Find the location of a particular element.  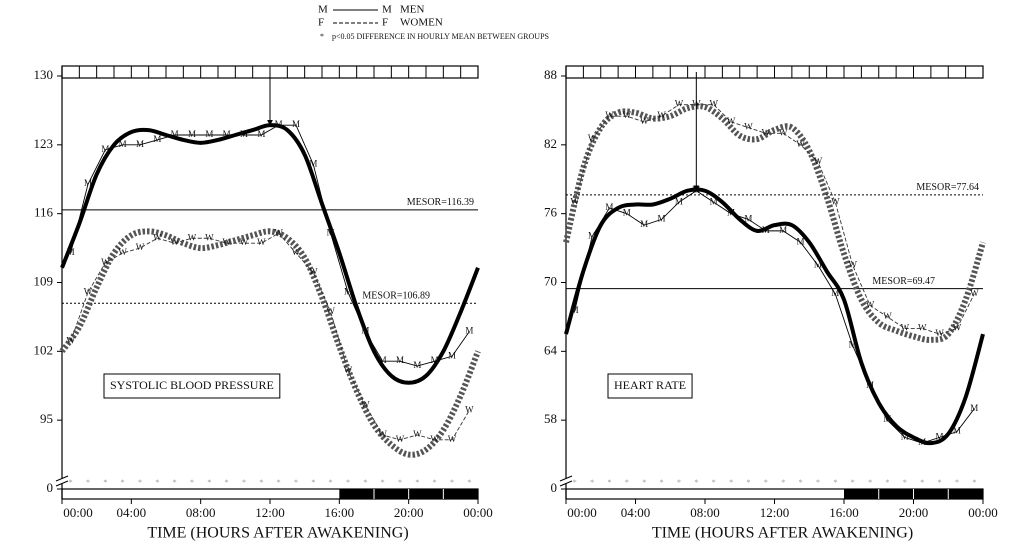

panel-label: SYSTOLIC BLOOD PRESSURE is located at coordinates (192, 385).